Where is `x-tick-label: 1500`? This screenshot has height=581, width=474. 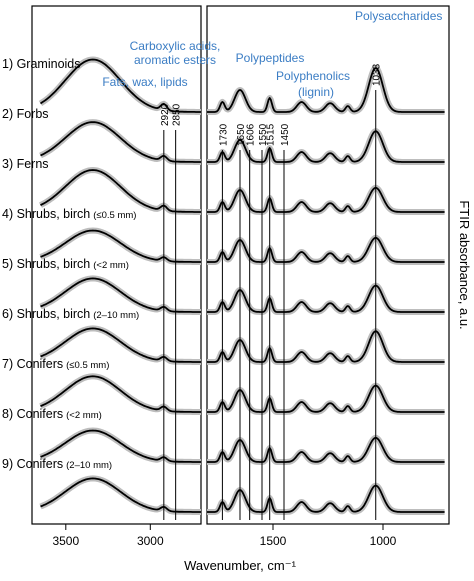
x-tick-label: 1500 is located at coordinates (273, 541).